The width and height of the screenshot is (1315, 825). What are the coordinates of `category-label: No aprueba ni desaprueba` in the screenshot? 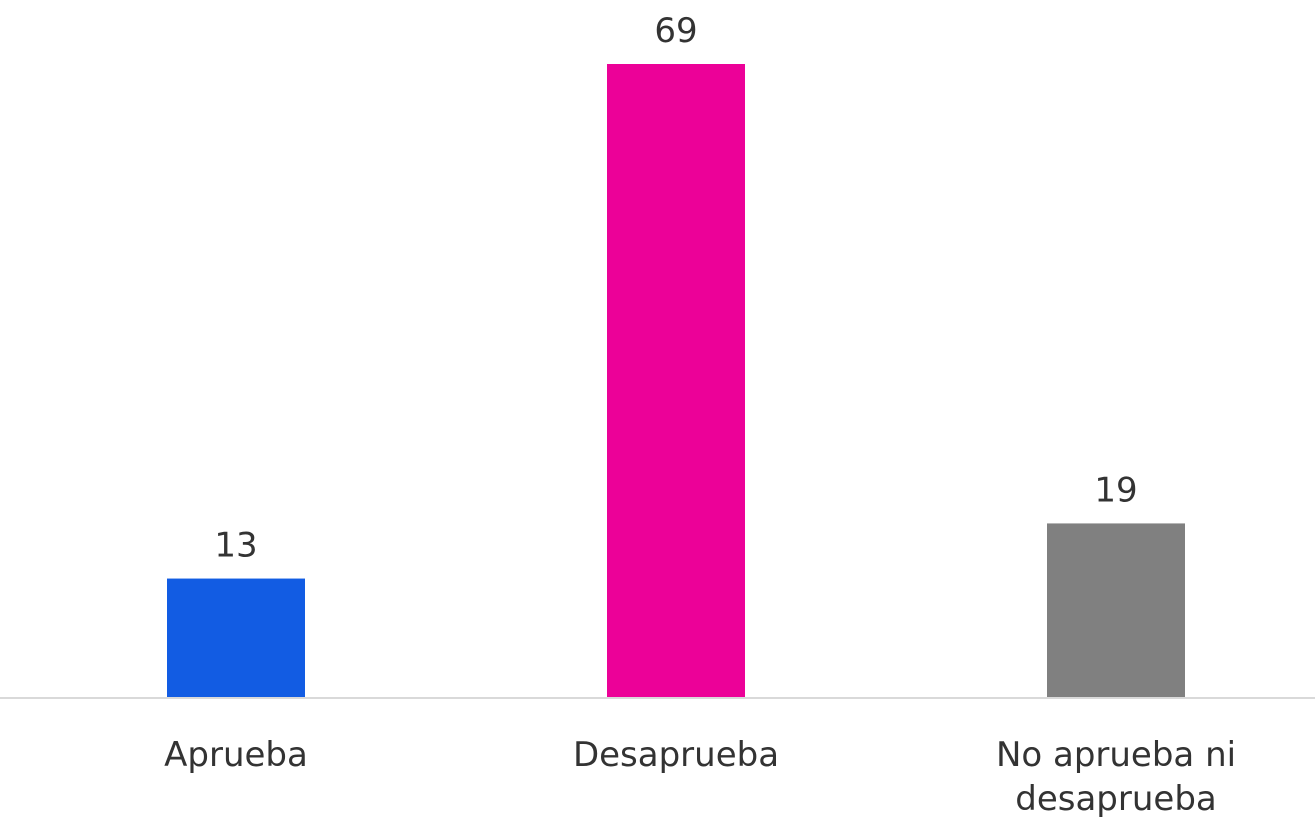 It's located at (1116, 777).